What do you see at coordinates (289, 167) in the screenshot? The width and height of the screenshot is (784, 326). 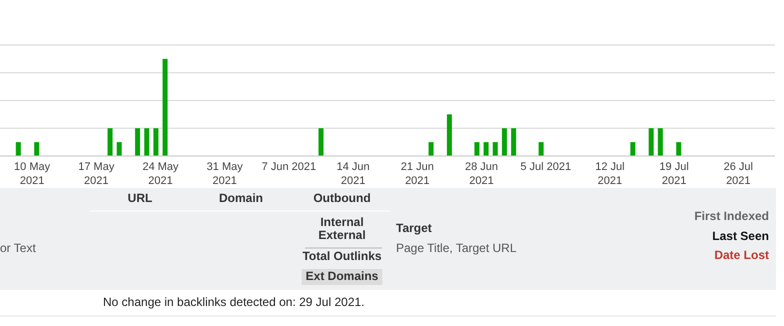 I see `x-tick-label: 7 Jun 2021` at bounding box center [289, 167].